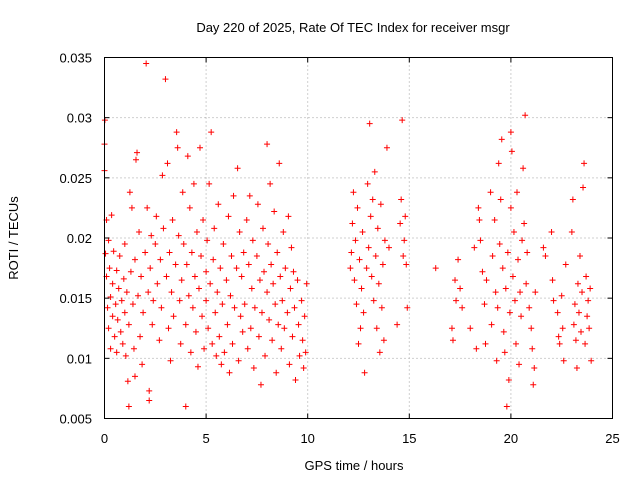 The height and width of the screenshot is (480, 640). I want to click on x-tick-label: 5, so click(205, 438).